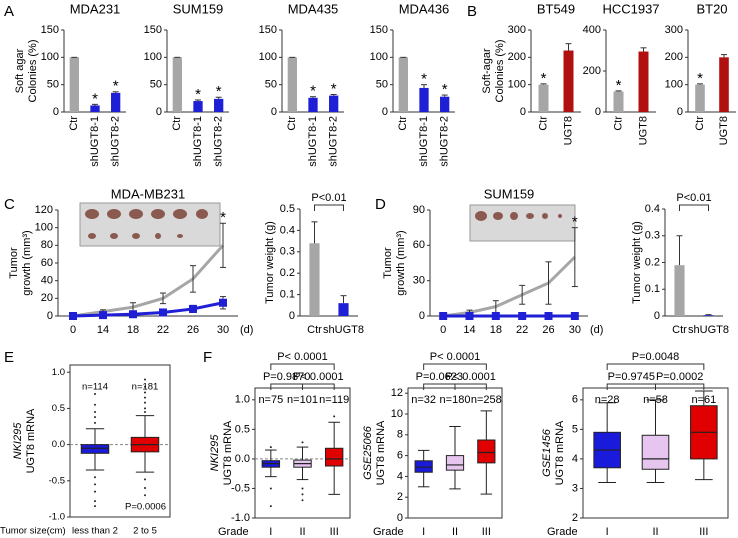 The image size is (738, 538). What do you see at coordinates (268, 30) in the screenshot?
I see `y-tick-label: 150` at bounding box center [268, 30].